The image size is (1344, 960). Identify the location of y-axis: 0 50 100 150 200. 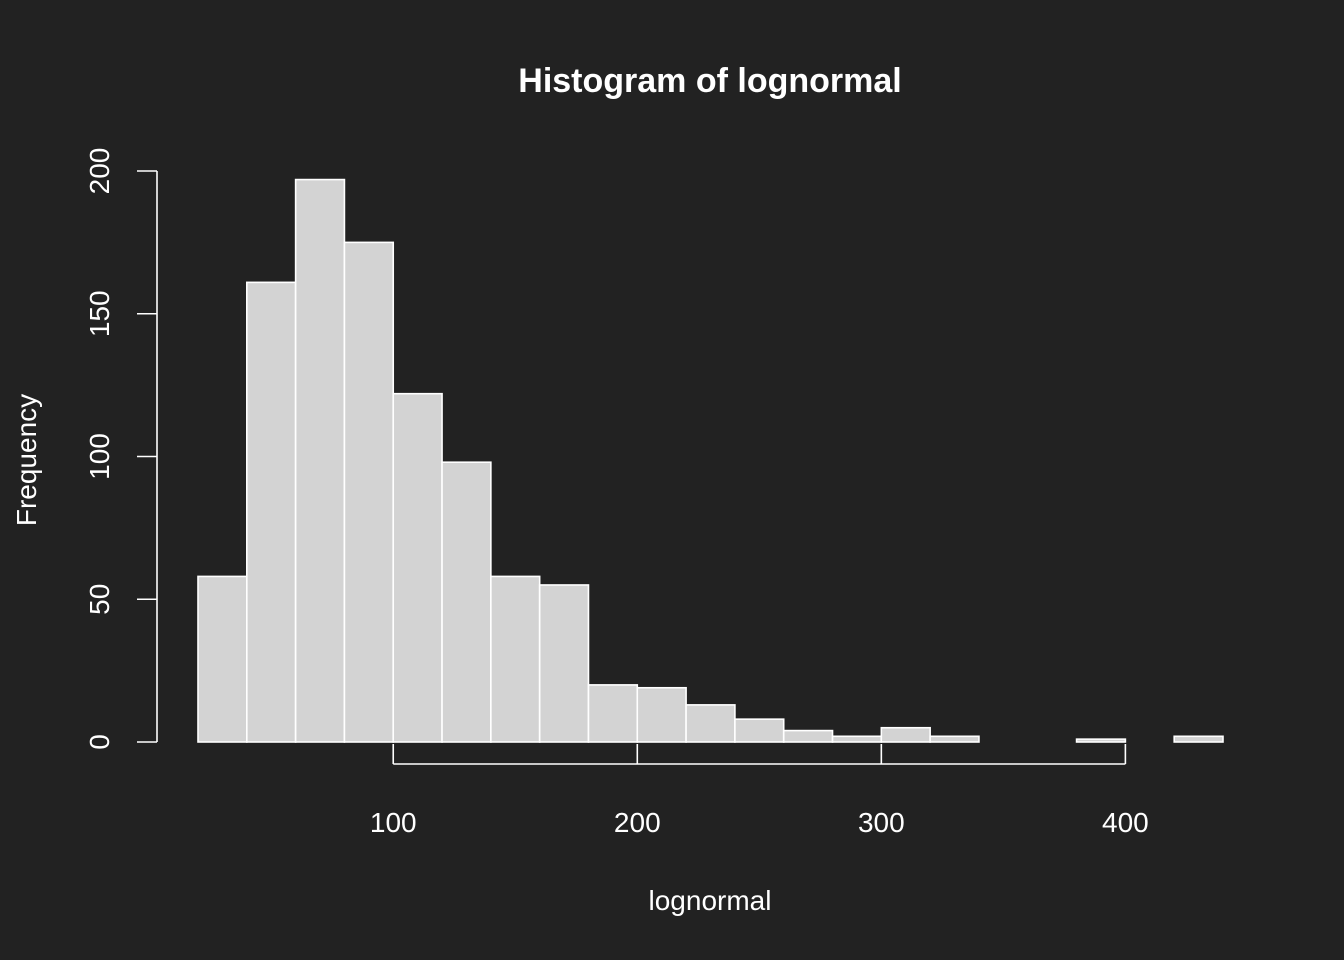
(121, 449).